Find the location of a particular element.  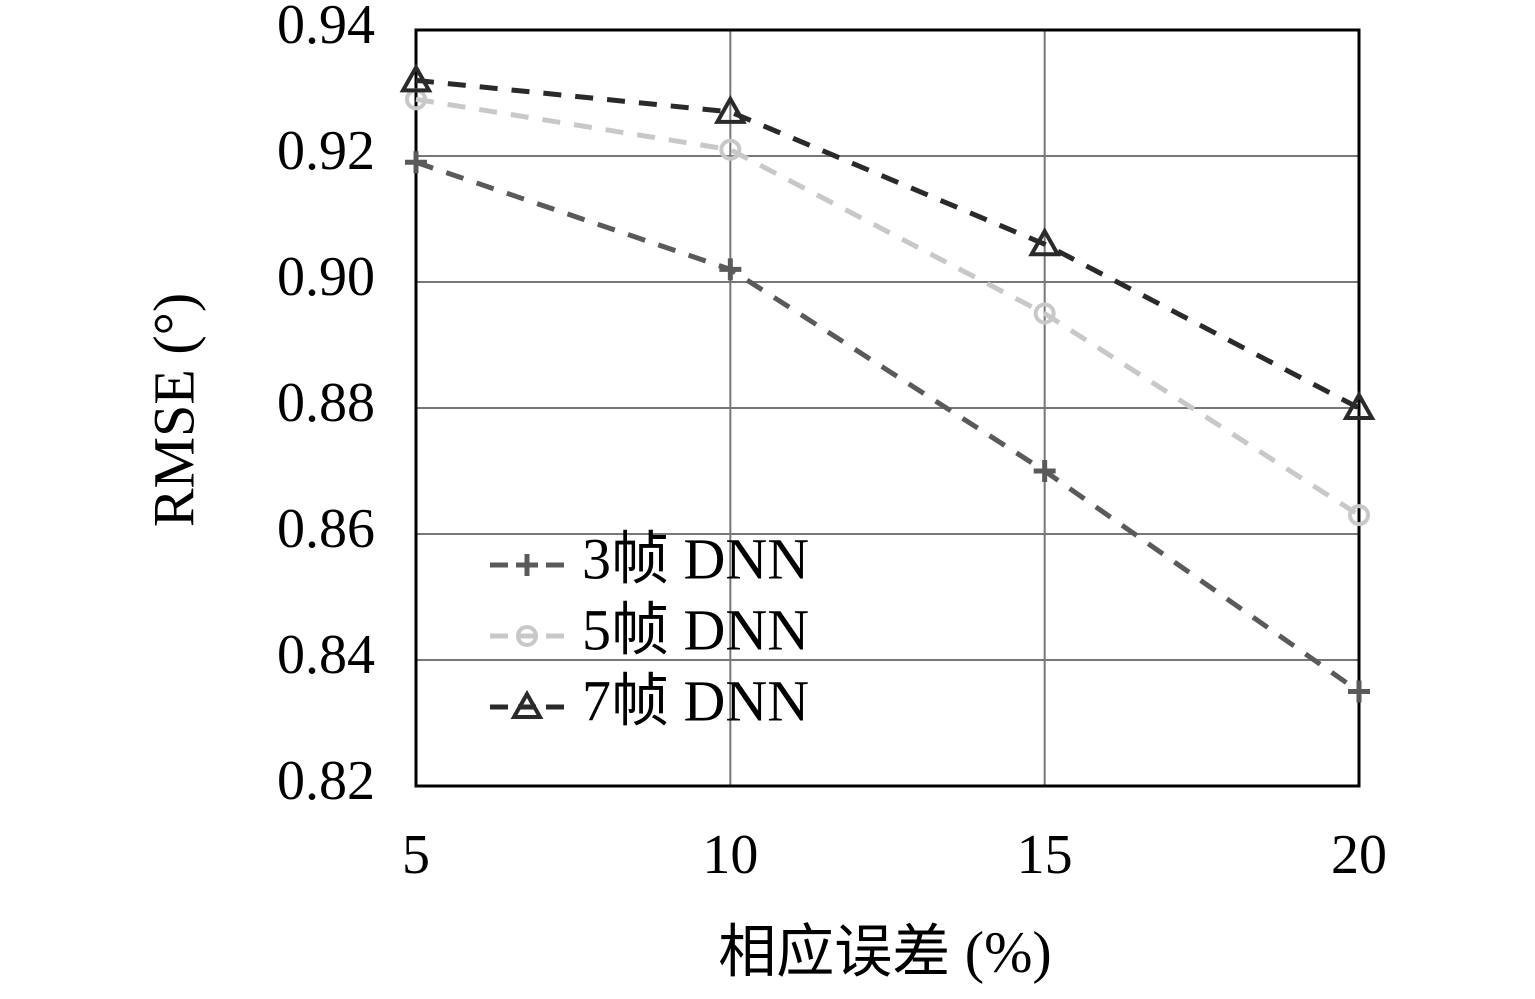

x-tick-label: 10 is located at coordinates (730, 855).